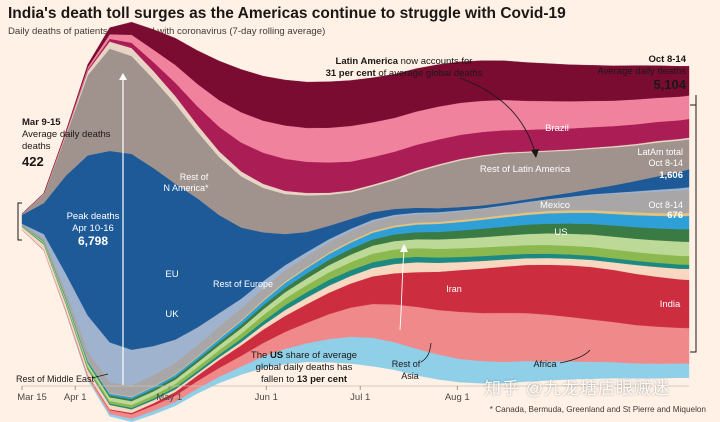  What do you see at coordinates (575, 356) in the screenshot?
I see `africa-leader` at bounding box center [575, 356].